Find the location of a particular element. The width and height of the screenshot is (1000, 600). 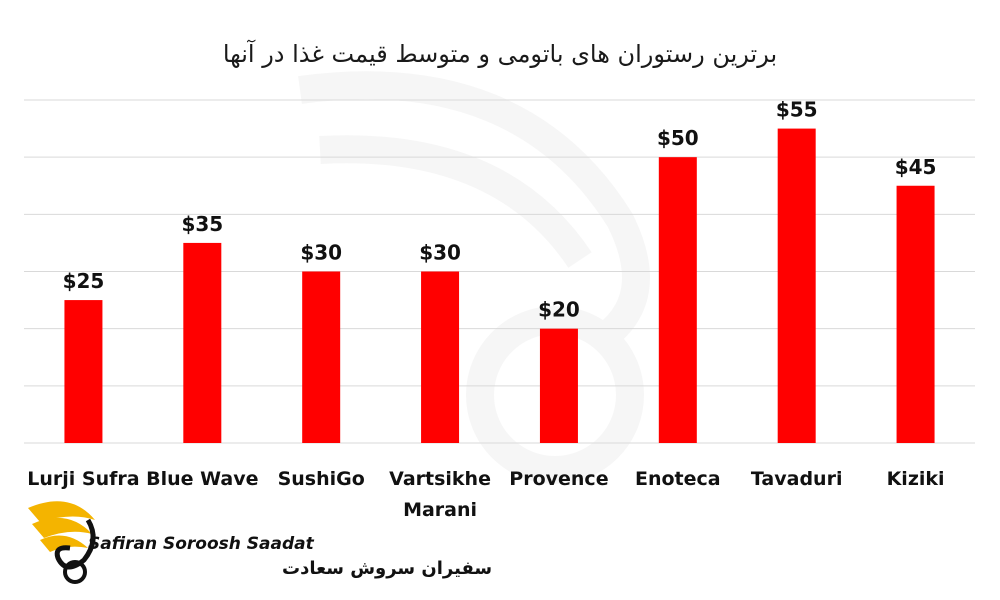

value-label: $20 is located at coordinates (559, 310).